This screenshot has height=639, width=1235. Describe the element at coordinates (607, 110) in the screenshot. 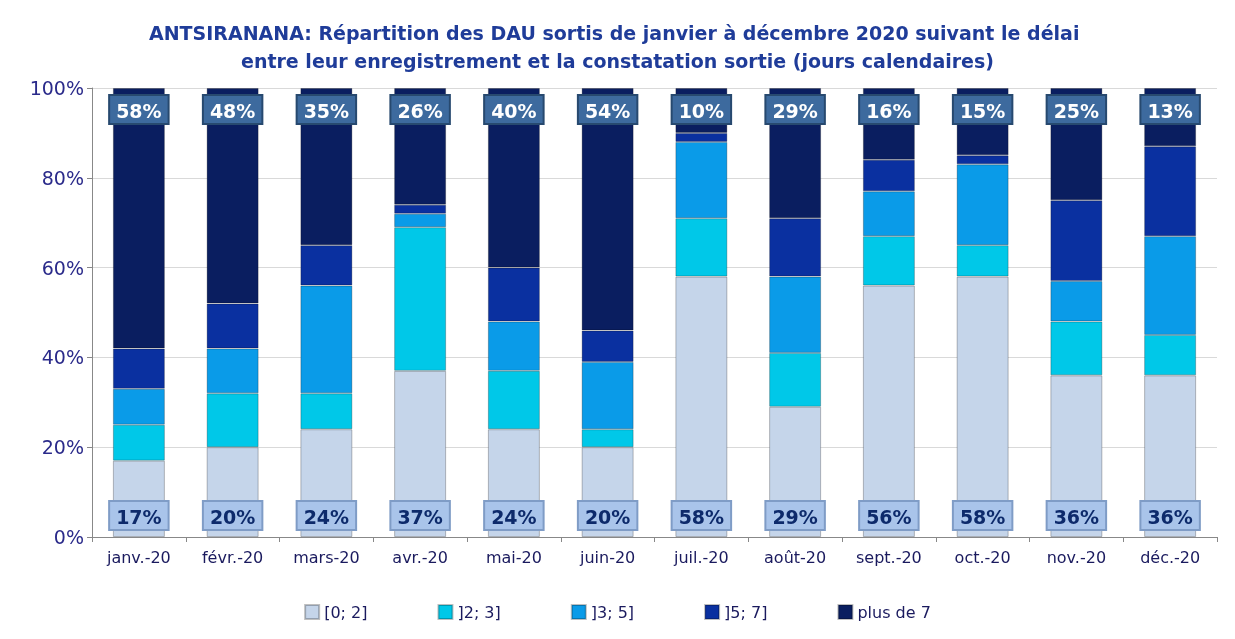

I see `data-label: 54%` at that location.